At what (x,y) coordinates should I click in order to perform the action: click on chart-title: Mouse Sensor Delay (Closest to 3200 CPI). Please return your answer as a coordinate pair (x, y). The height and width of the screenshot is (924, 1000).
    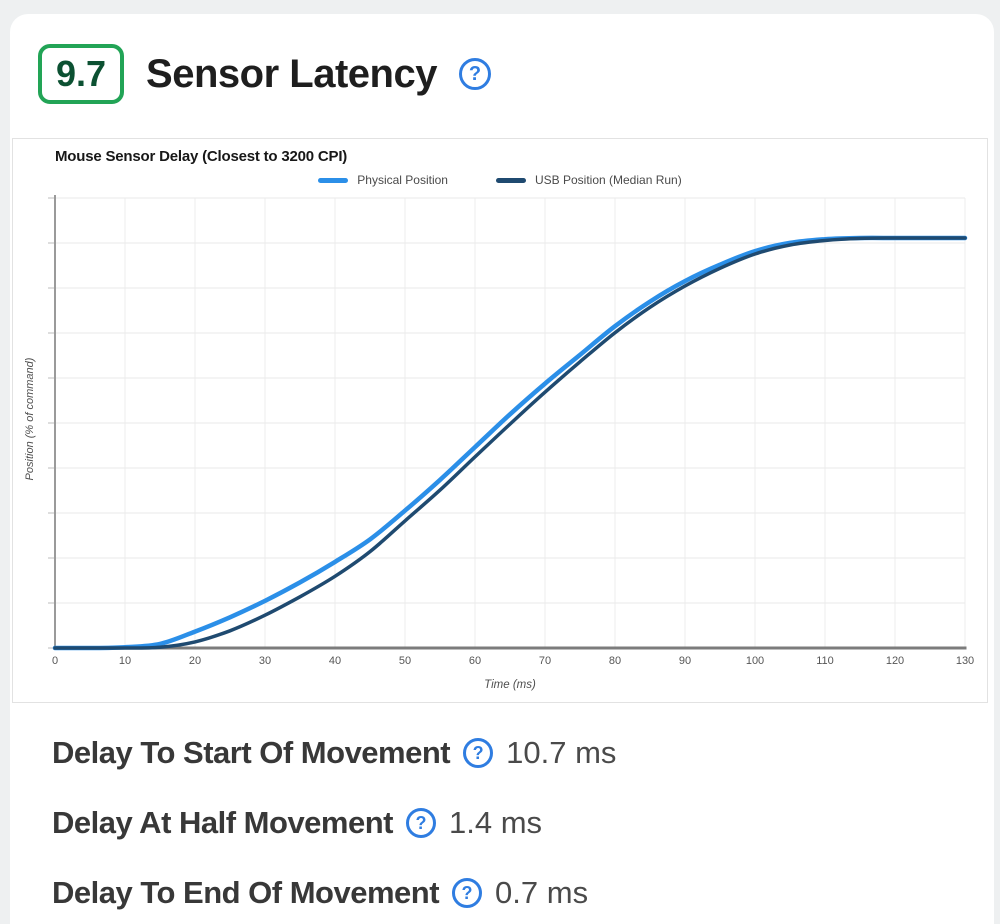
    Looking at the image, I should click on (201, 156).